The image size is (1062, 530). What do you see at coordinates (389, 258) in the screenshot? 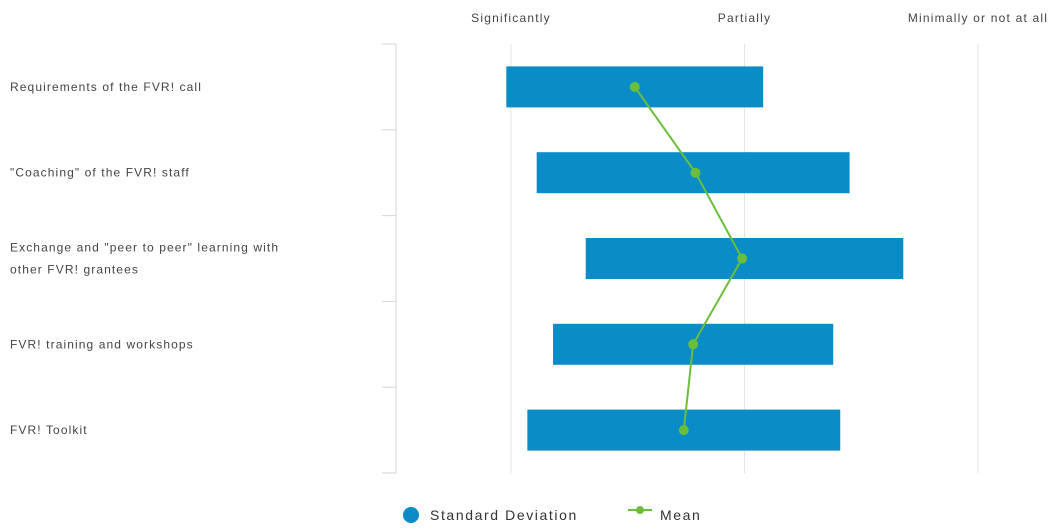
I see `category-axis` at bounding box center [389, 258].